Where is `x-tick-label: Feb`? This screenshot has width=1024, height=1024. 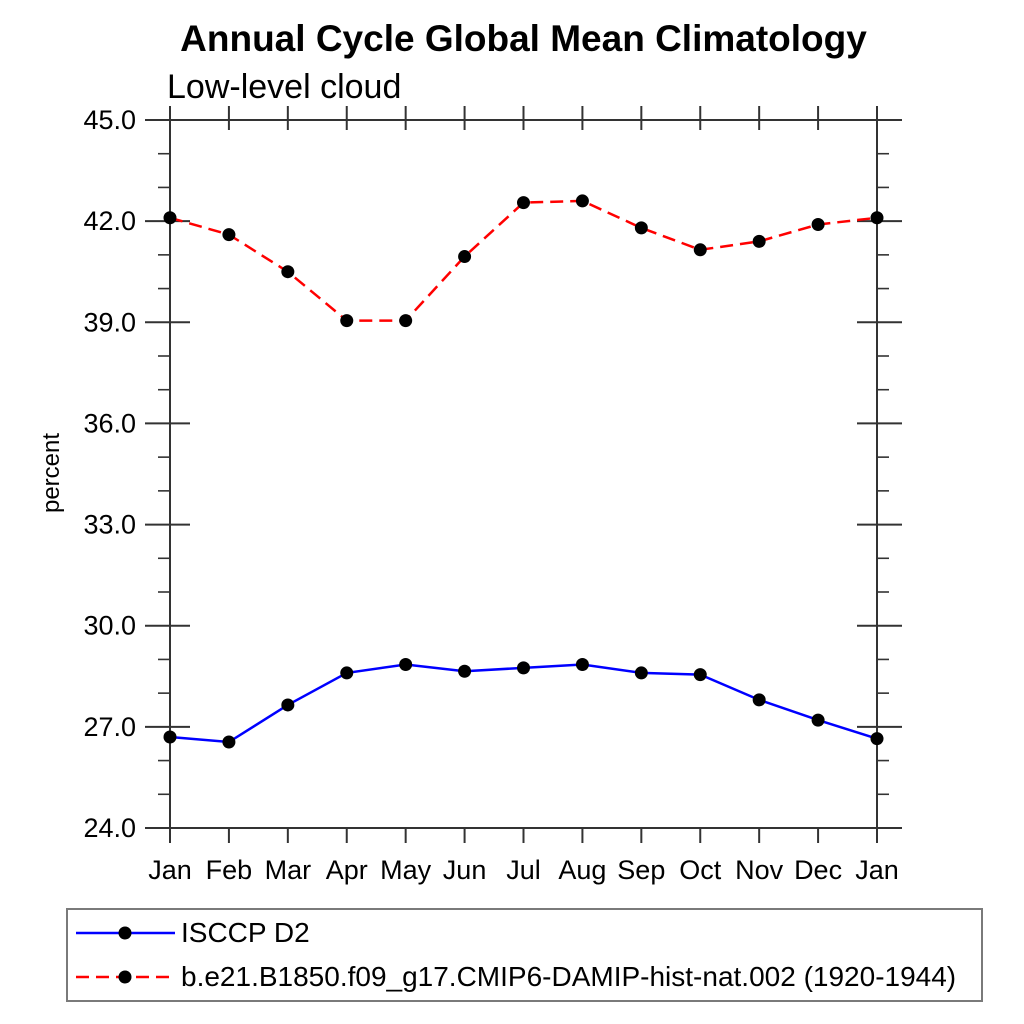 x-tick-label: Feb is located at coordinates (229, 870).